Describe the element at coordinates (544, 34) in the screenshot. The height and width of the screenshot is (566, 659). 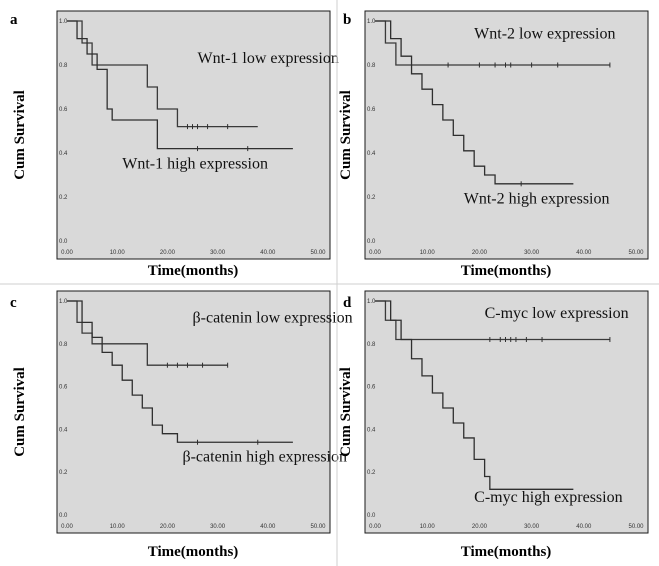
I see `annotation-1: Wnt-2 low expression` at that location.